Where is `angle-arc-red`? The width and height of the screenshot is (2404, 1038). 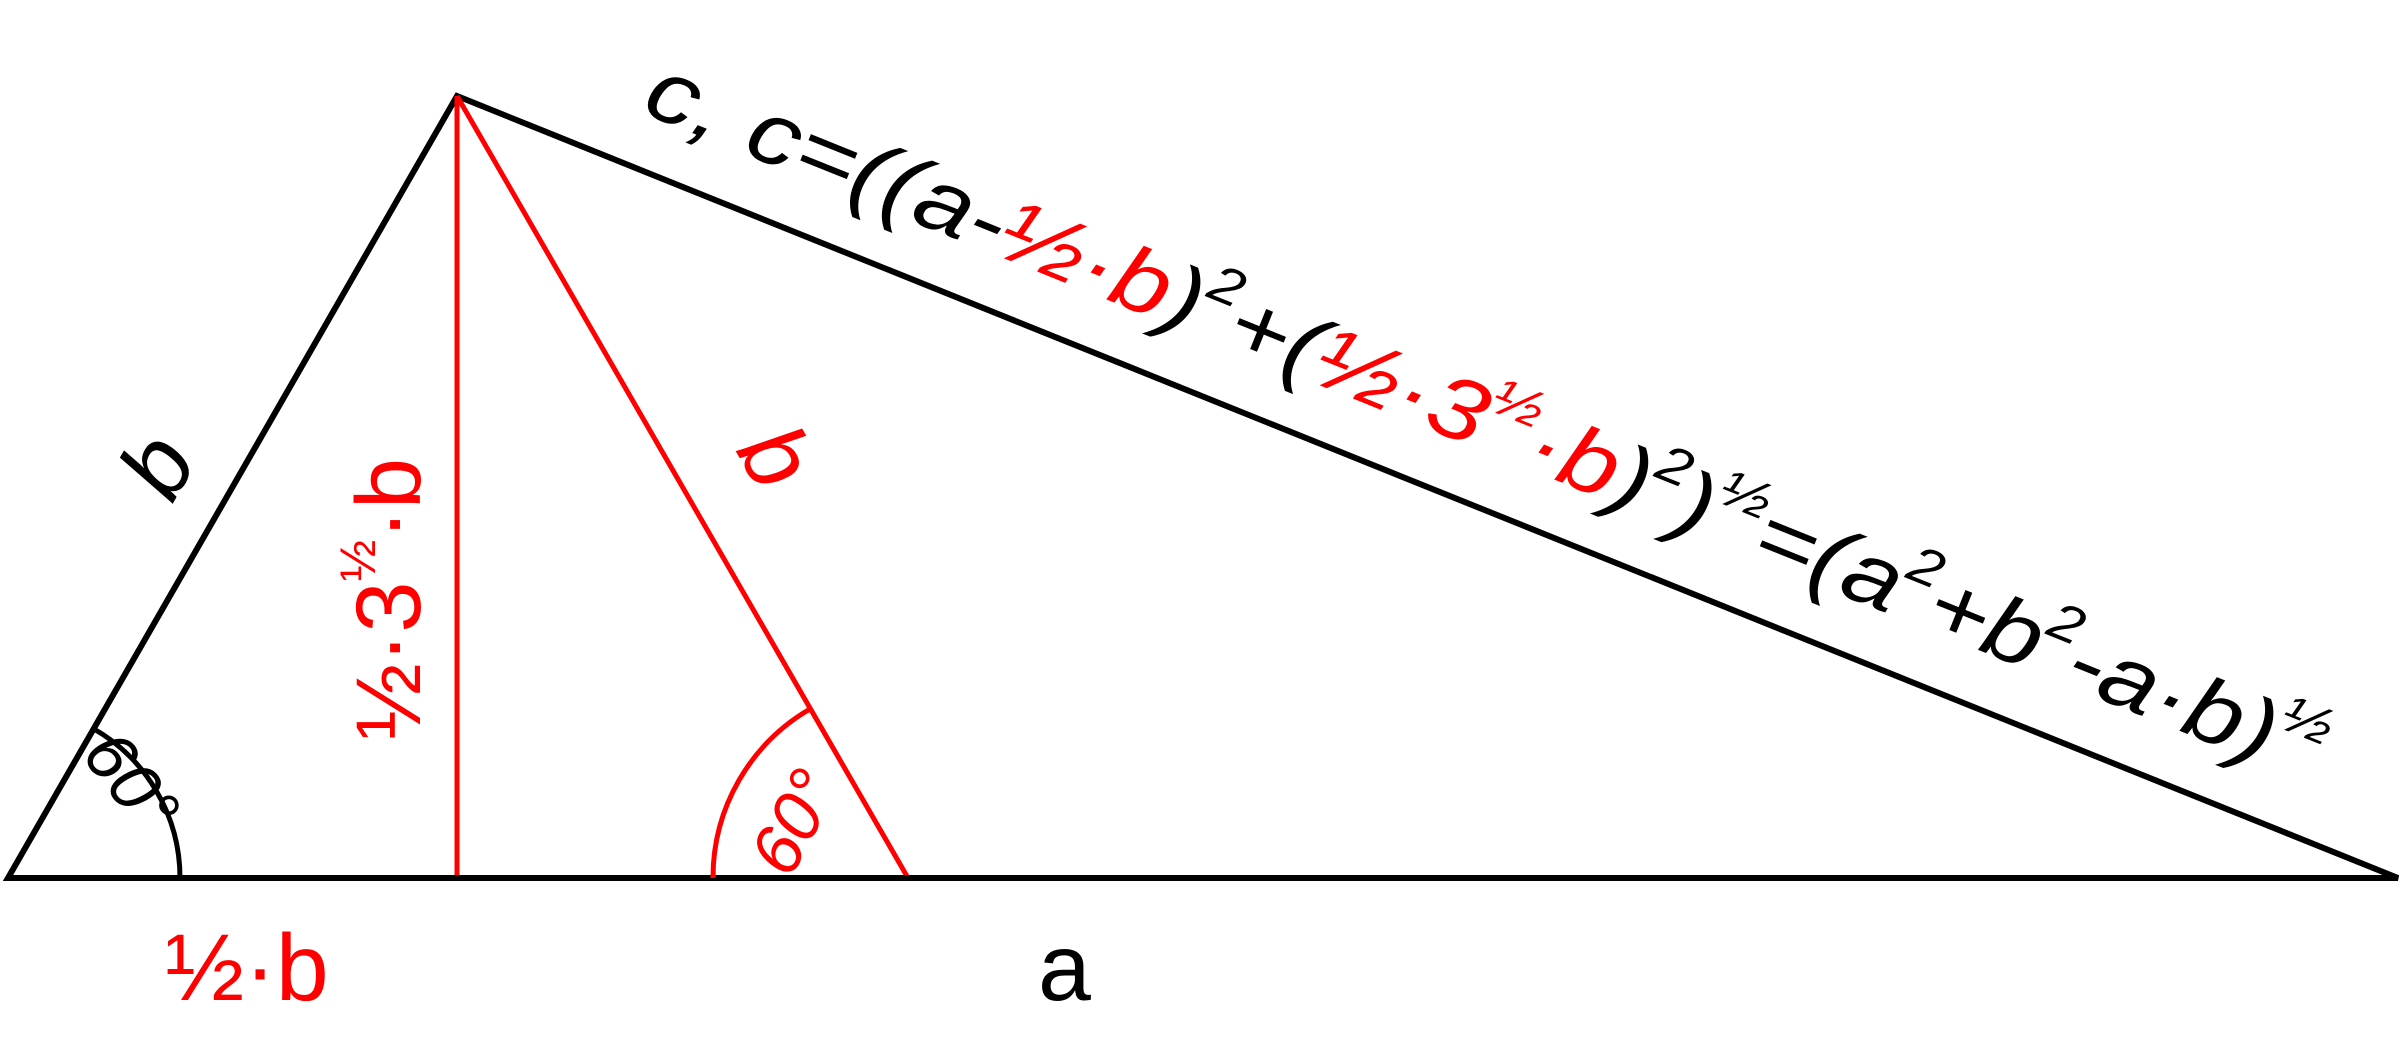 angle-arc-red is located at coordinates (761, 792).